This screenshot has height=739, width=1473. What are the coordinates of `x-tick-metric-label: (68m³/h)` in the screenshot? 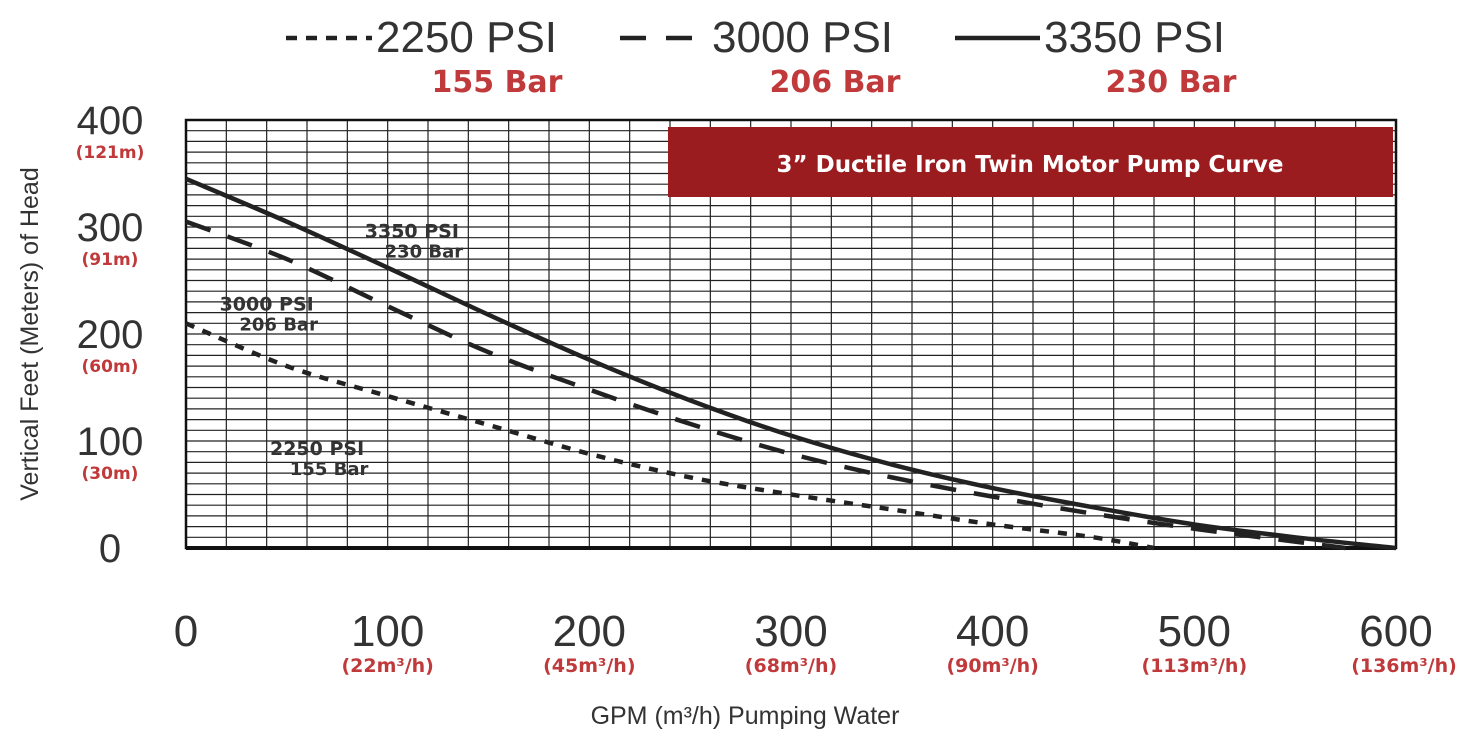 It's located at (791, 666).